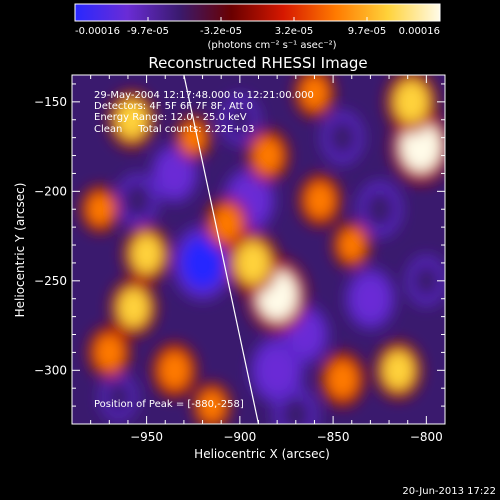 The width and height of the screenshot is (500, 500). What do you see at coordinates (204, 95) in the screenshot?
I see `info-line-time: 29-May-2004 12:17:48.000 to 12:21:00.000` at bounding box center [204, 95].